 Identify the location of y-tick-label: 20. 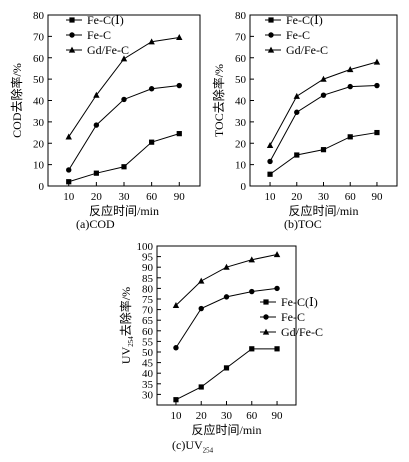
(241, 144).